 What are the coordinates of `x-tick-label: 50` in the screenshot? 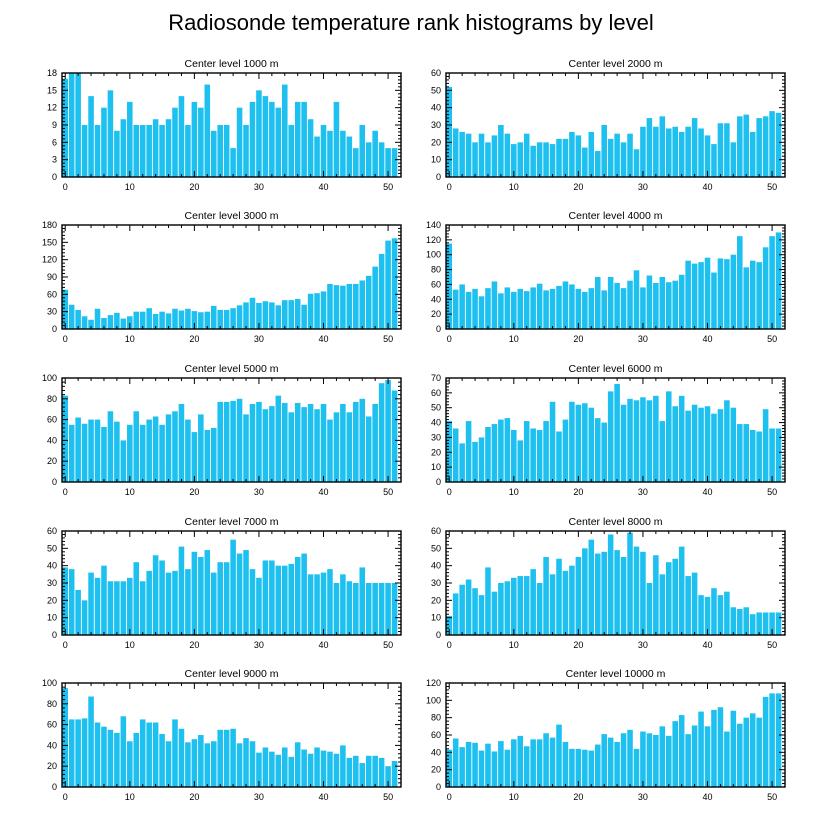 It's located at (388, 187).